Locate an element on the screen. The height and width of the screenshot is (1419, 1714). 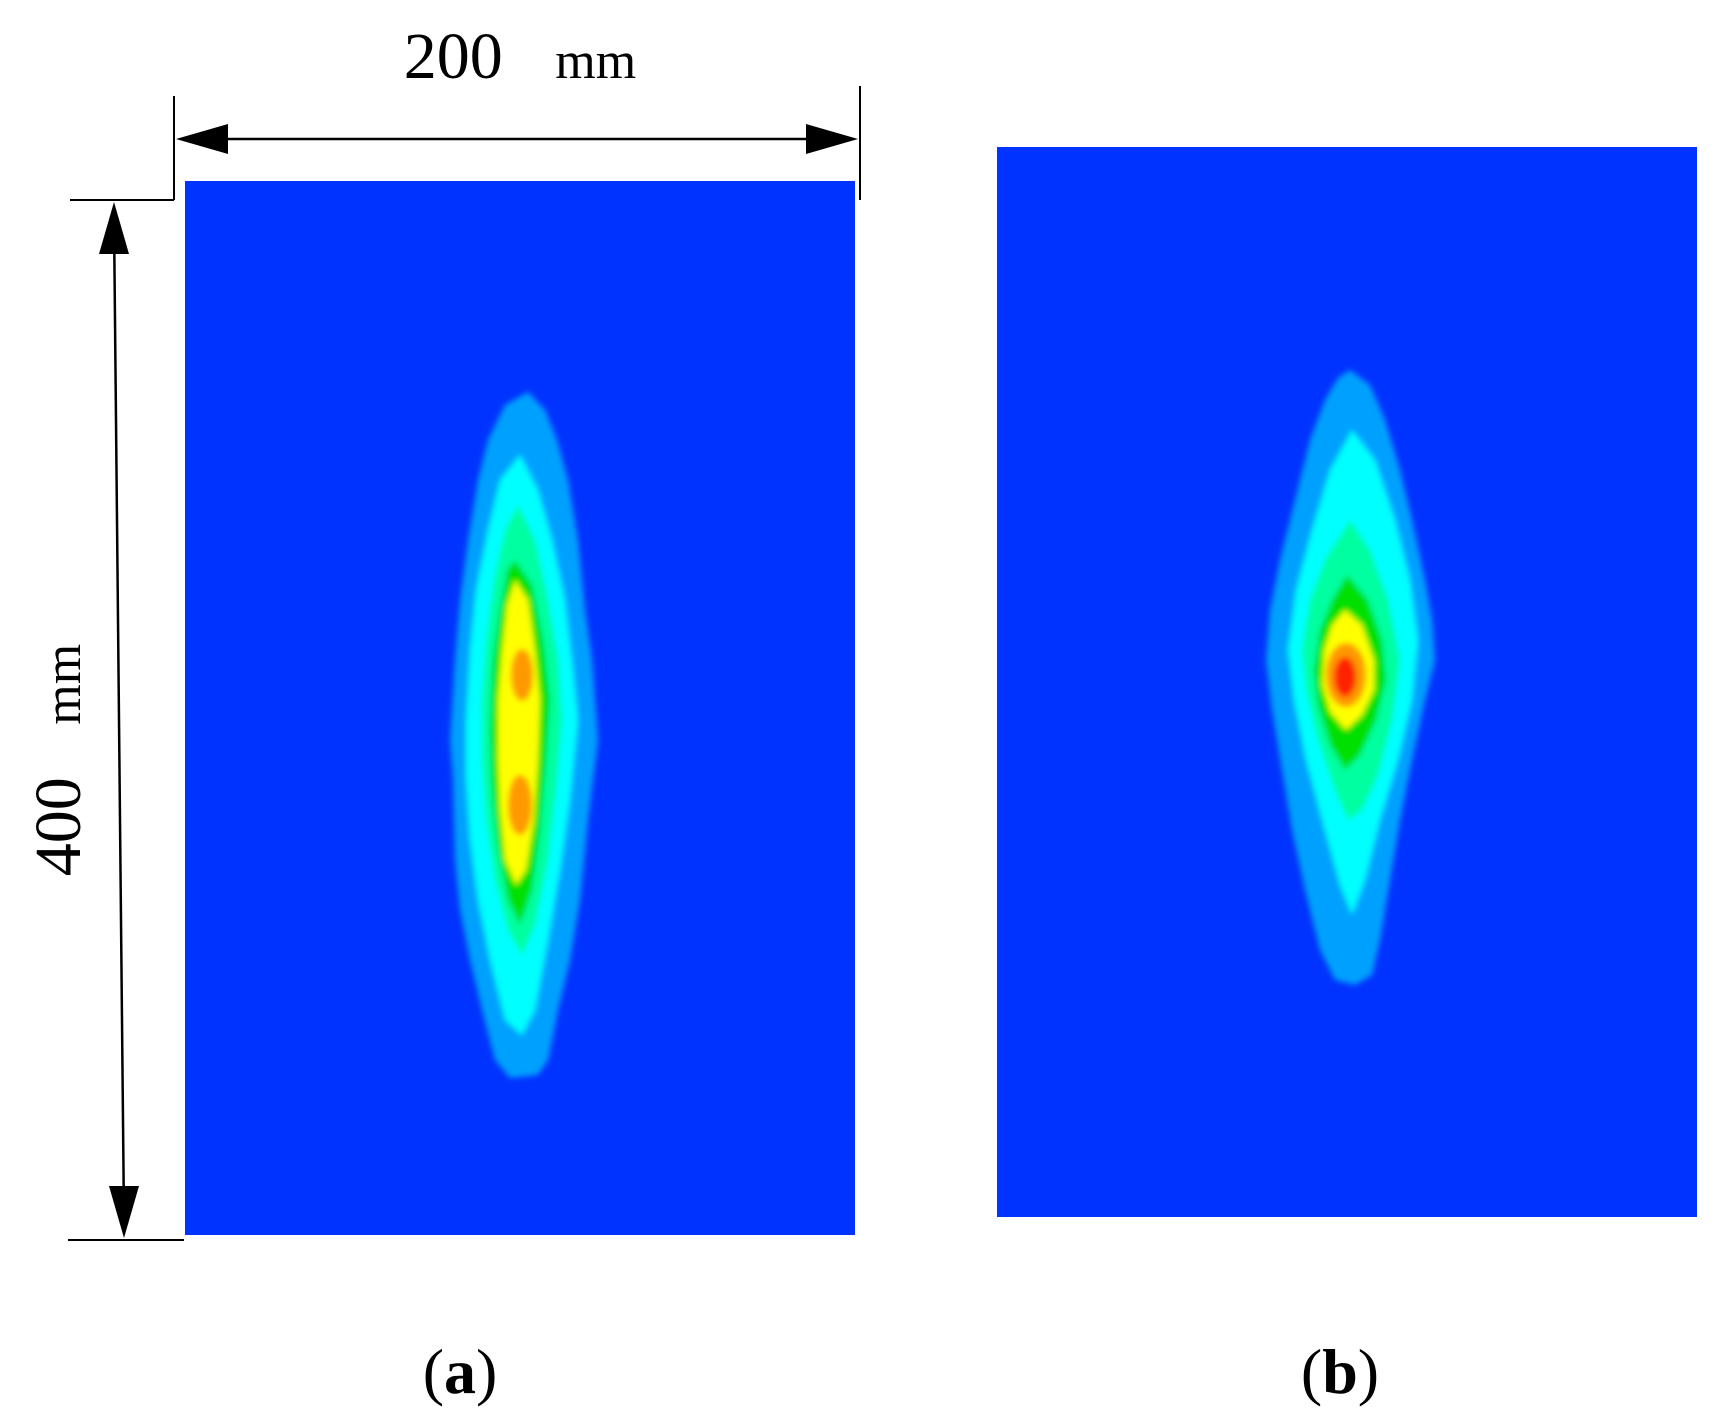
height-dimension-unit: mm is located at coordinates (63, 684).